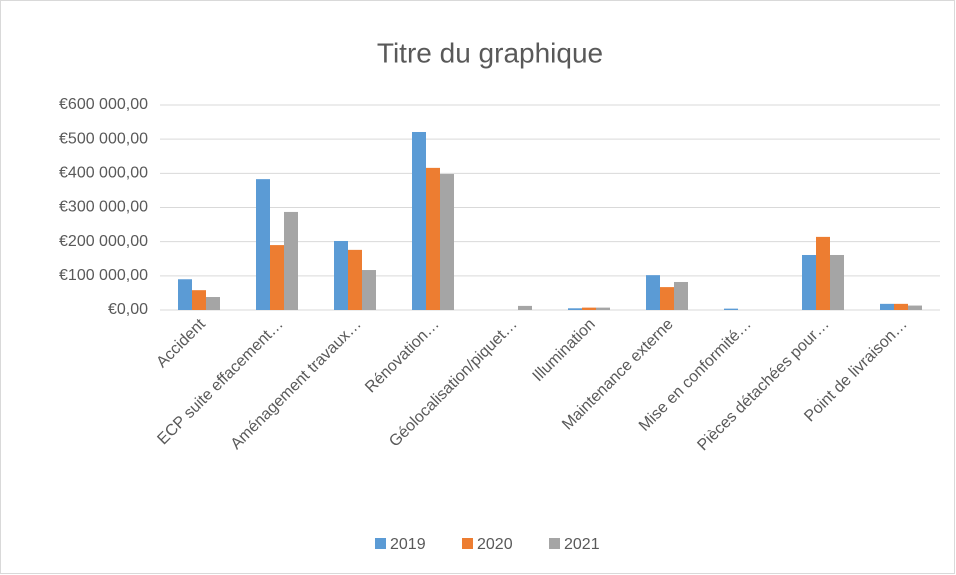 This screenshot has height=575, width=956. What do you see at coordinates (103, 275) in the screenshot?
I see `y-tick-label: €100 000,00` at bounding box center [103, 275].